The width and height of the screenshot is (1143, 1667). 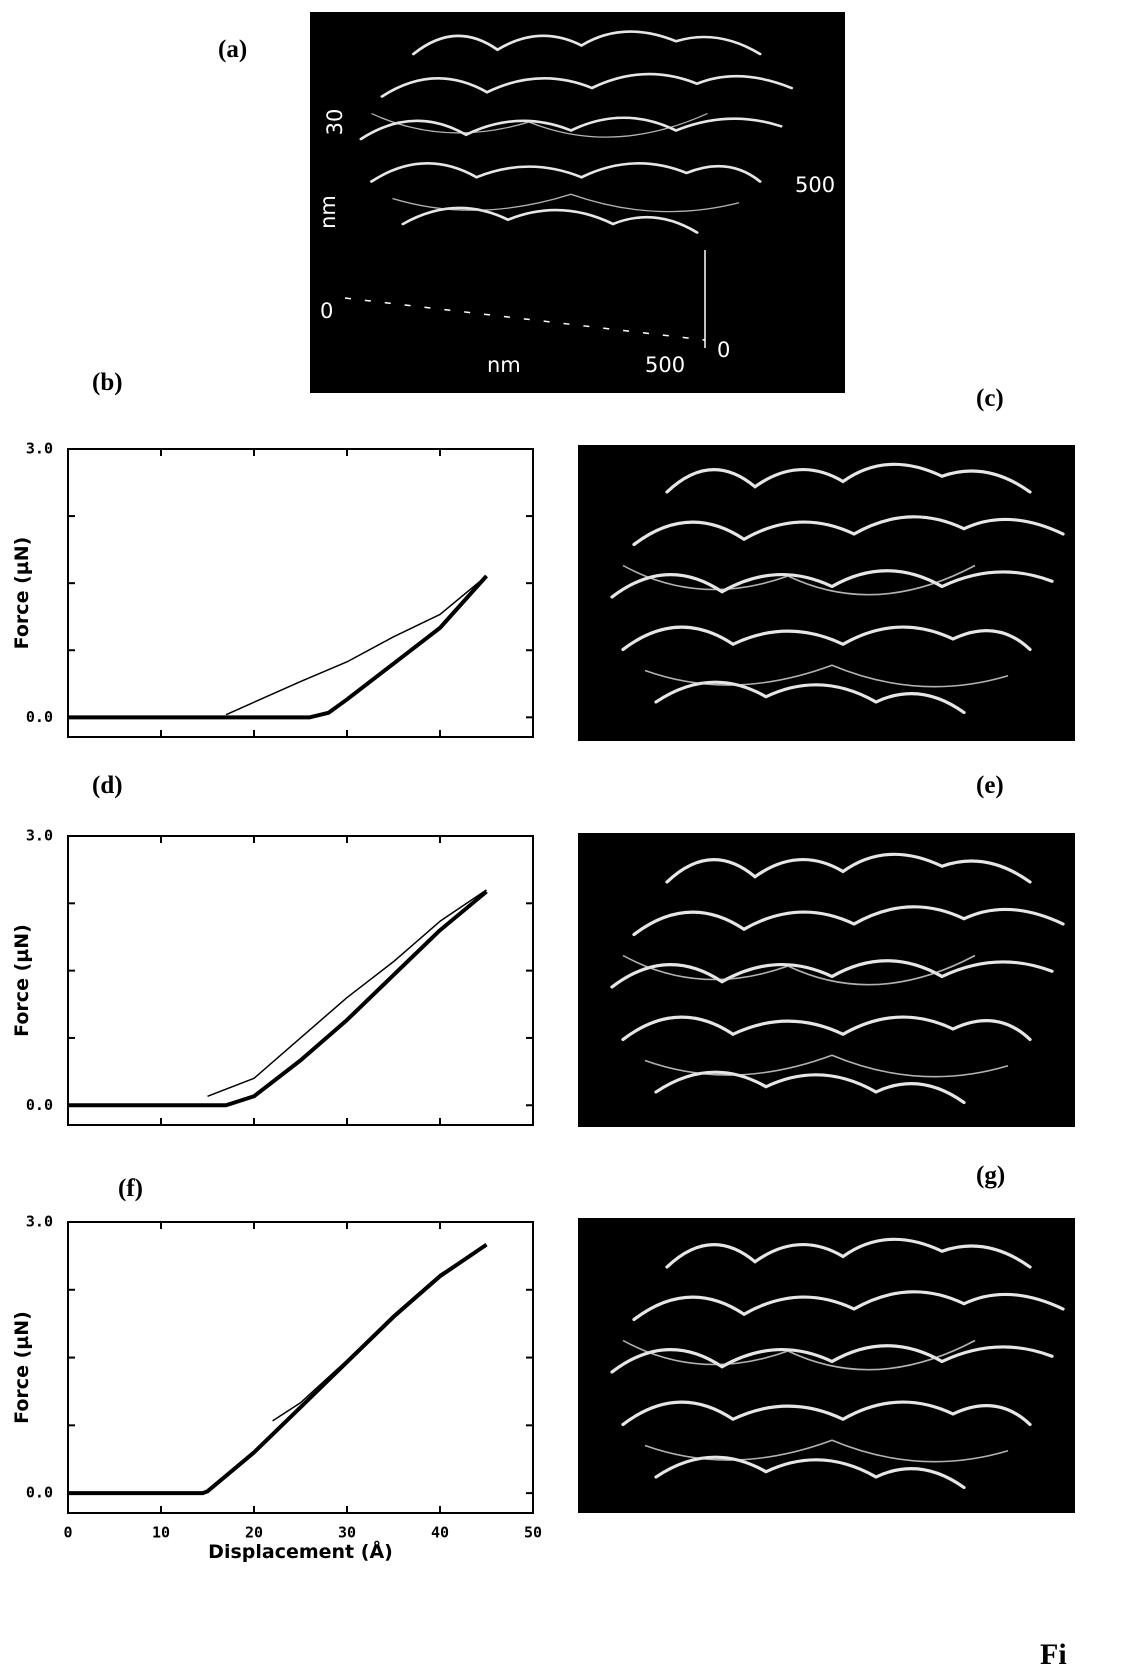 What do you see at coordinates (130, 1188) in the screenshot?
I see `panel-label: (f)` at bounding box center [130, 1188].